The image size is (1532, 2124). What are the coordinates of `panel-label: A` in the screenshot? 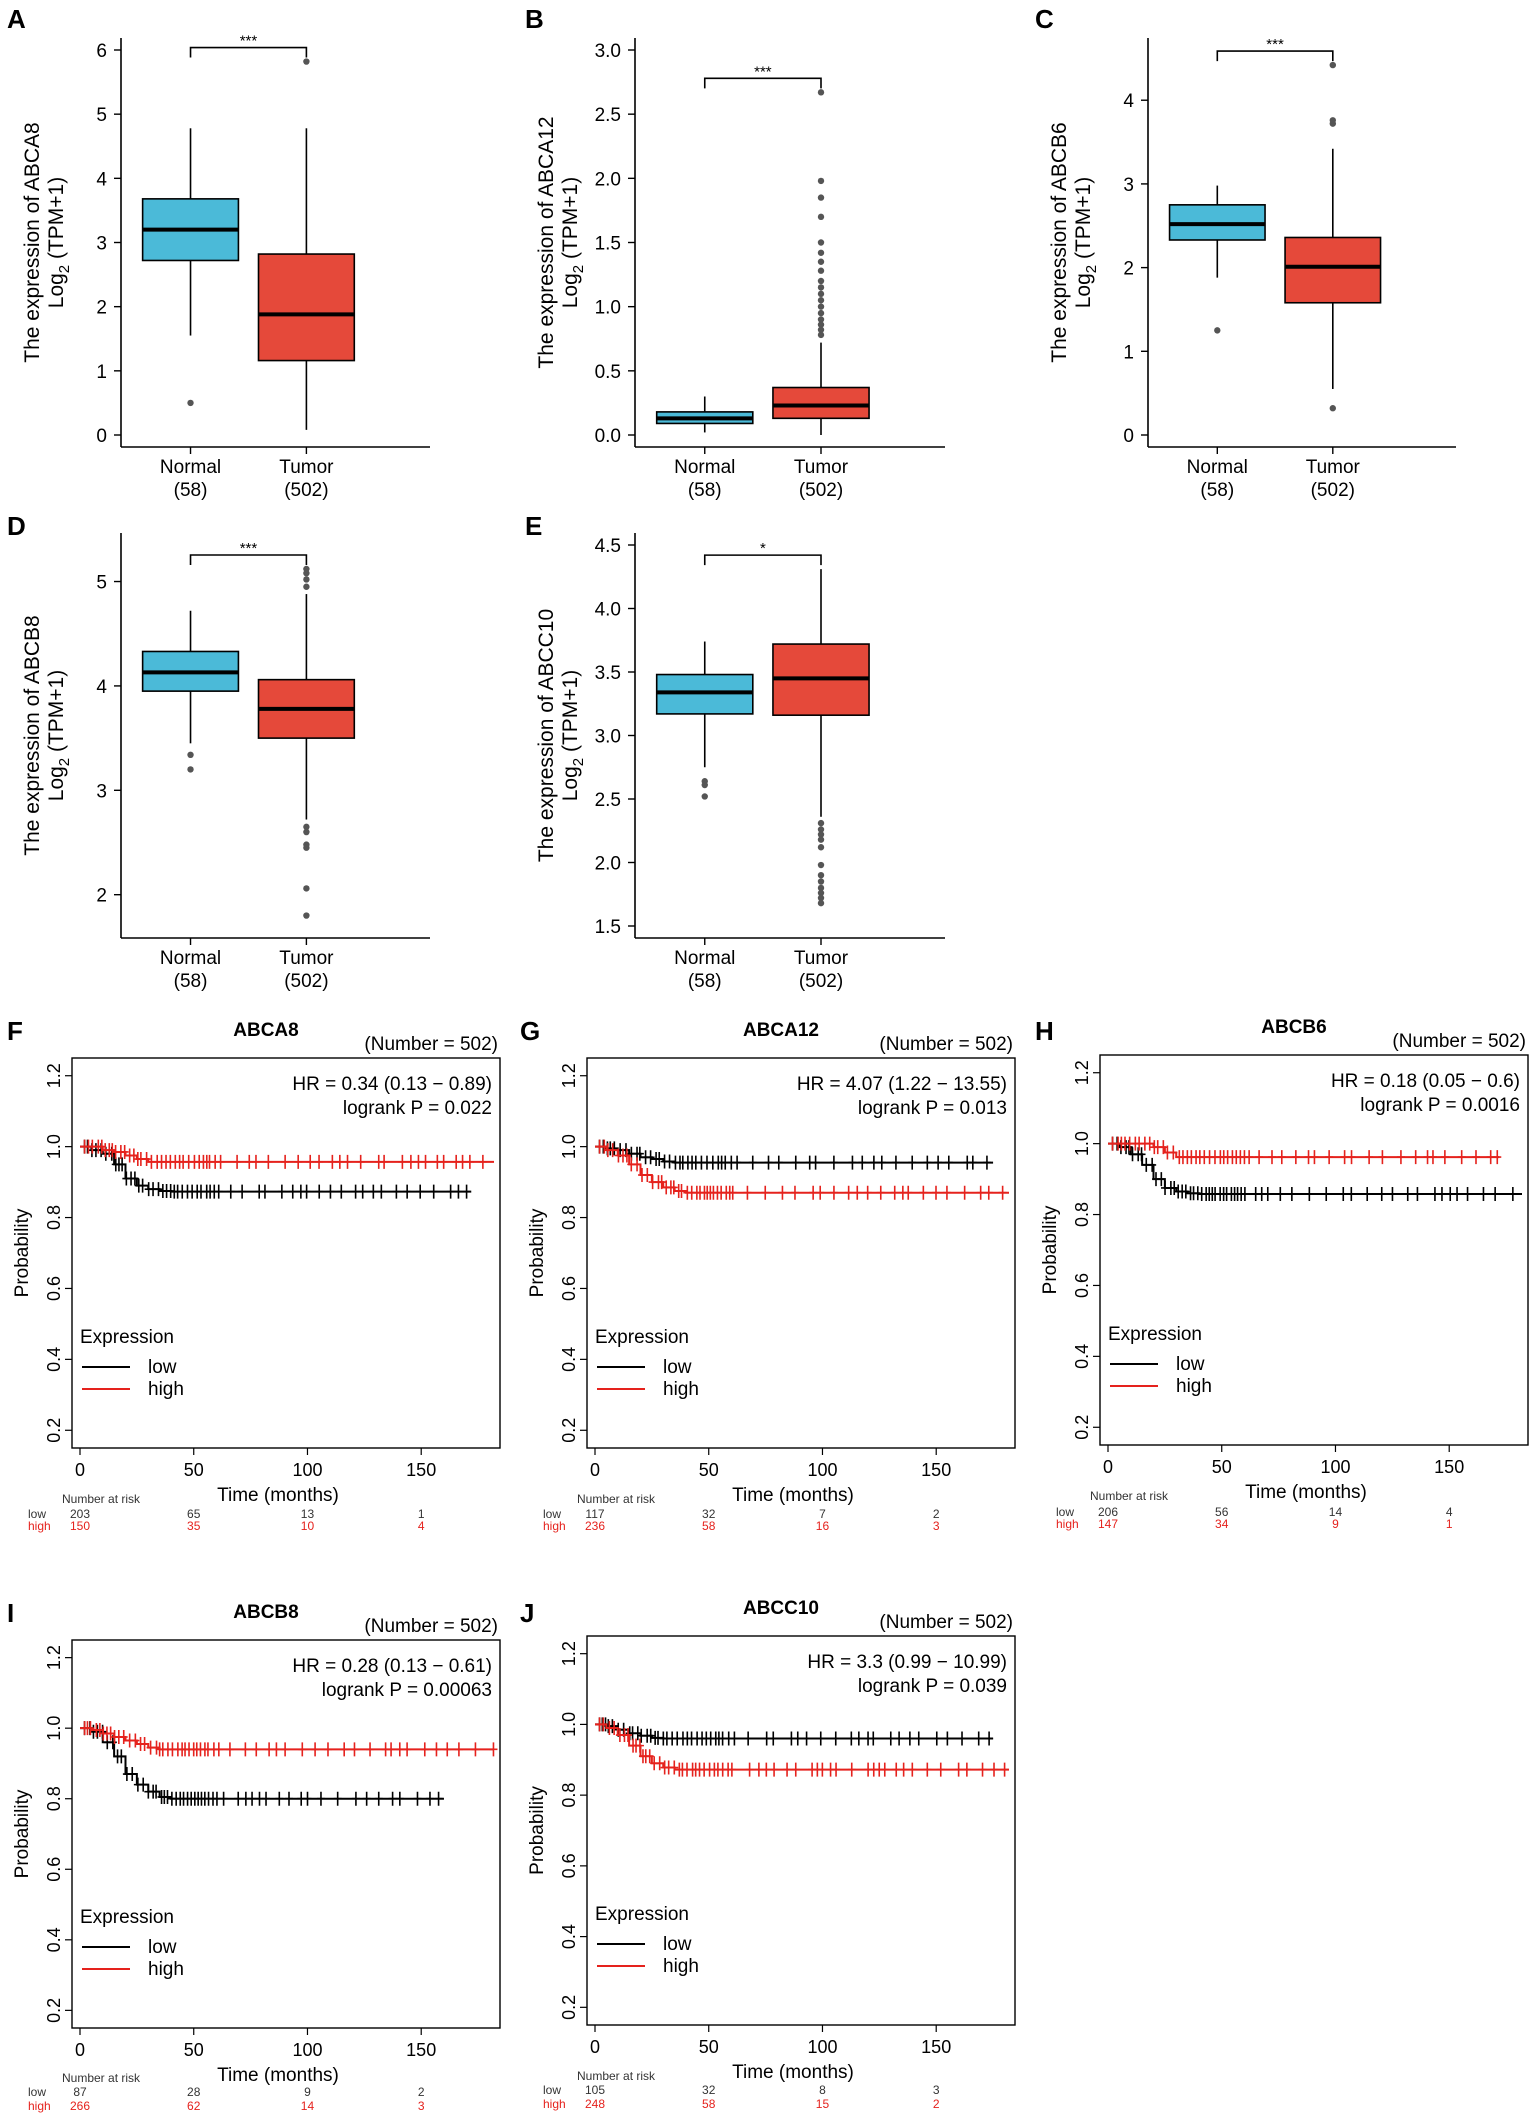 It's located at (16, 19).